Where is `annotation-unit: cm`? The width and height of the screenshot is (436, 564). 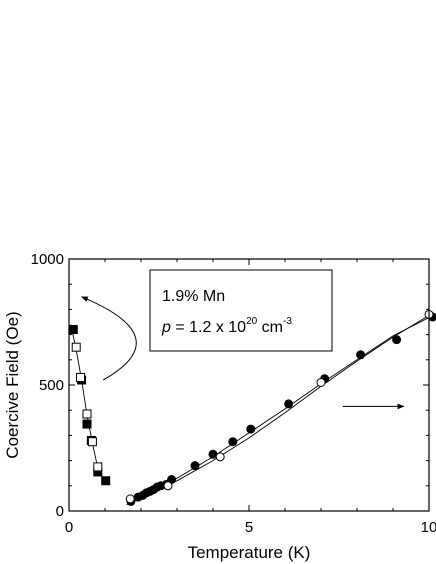
annotation-unit: cm is located at coordinates (270, 327).